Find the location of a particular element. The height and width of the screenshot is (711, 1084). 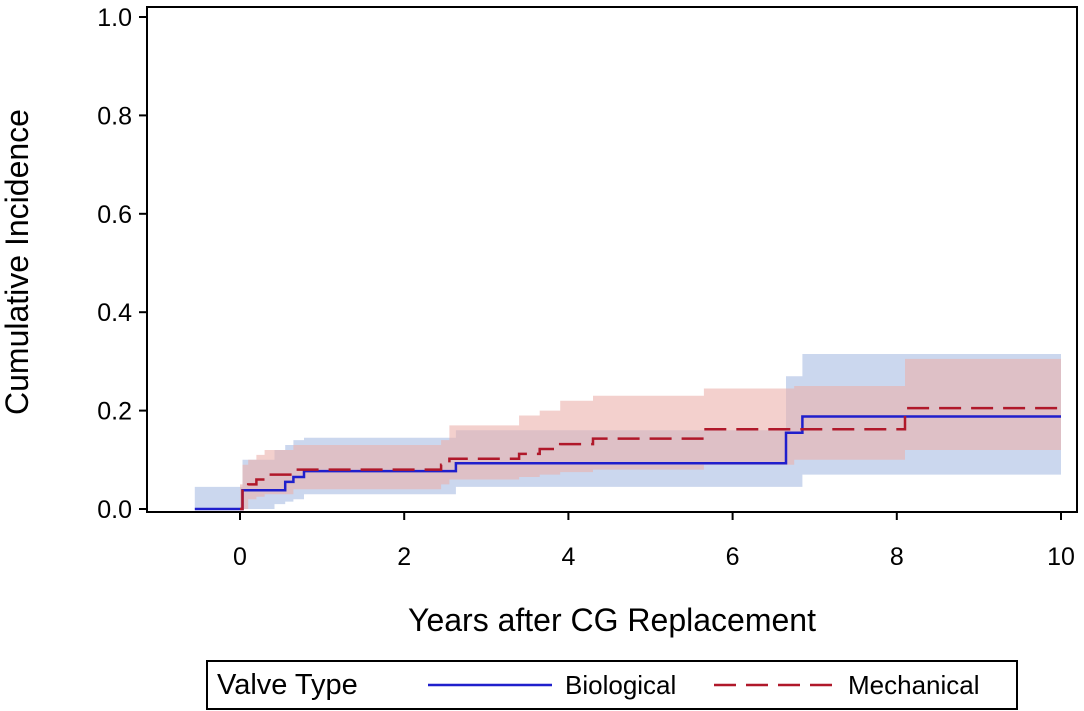

x-tick-label: 0 is located at coordinates (240, 557).